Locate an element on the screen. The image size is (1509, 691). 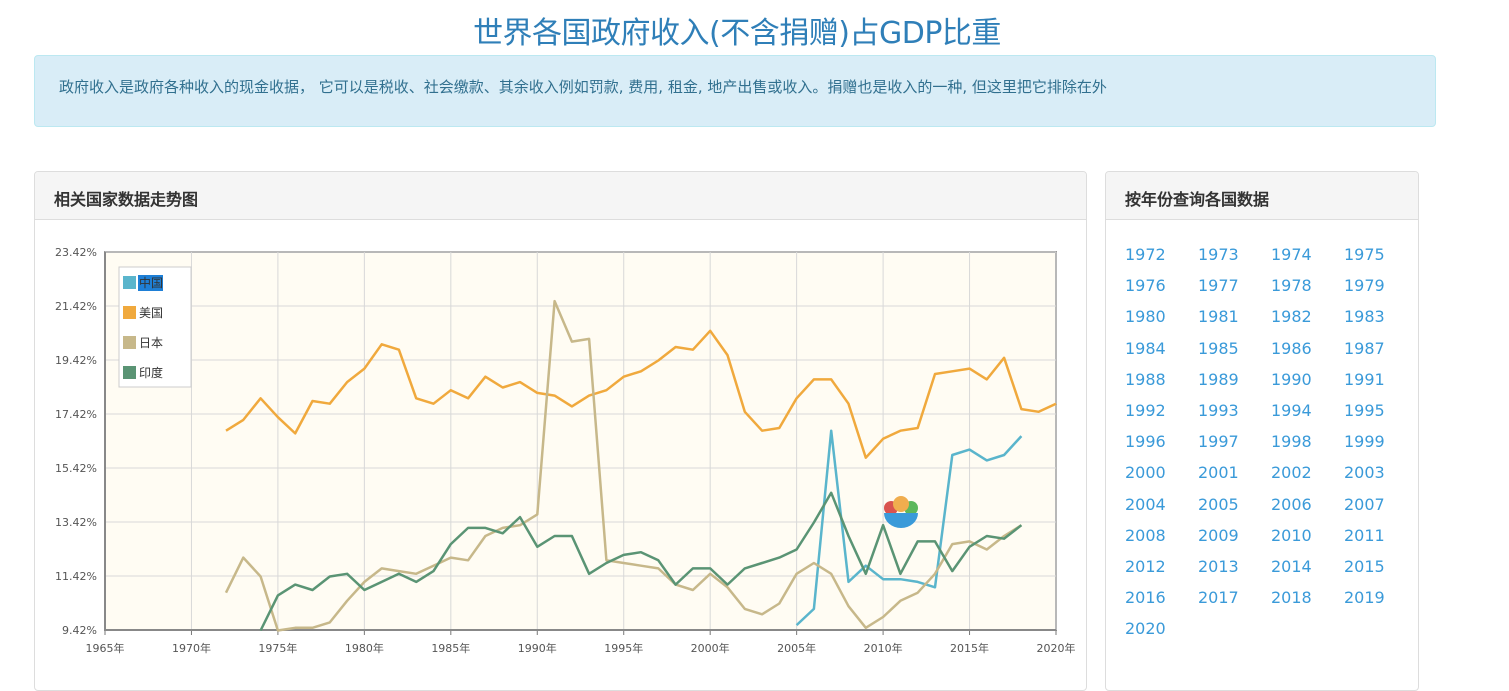
year-link-2020: 2020 is located at coordinates (1145, 629).